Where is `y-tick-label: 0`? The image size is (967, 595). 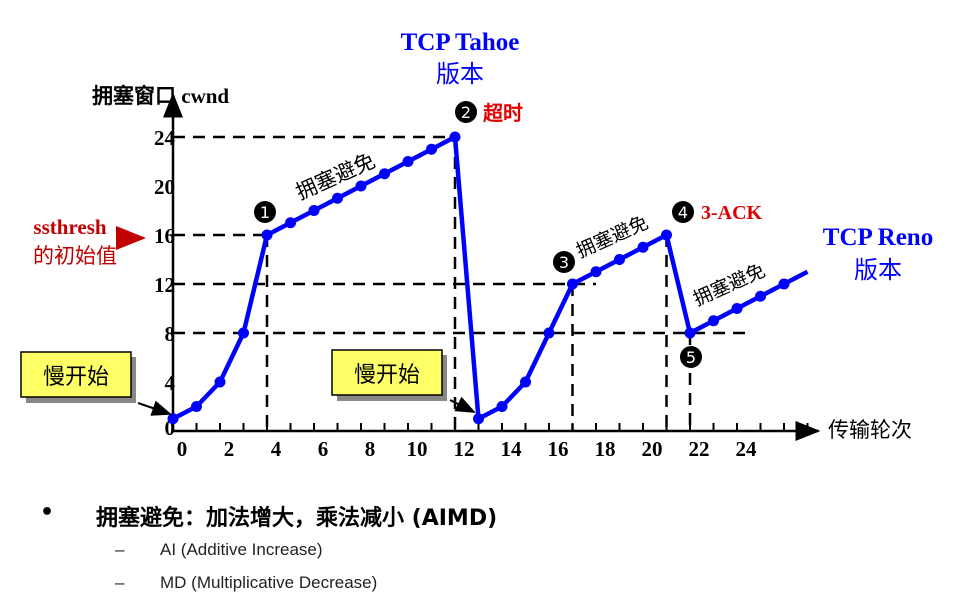 y-tick-label: 0 is located at coordinates (170, 428).